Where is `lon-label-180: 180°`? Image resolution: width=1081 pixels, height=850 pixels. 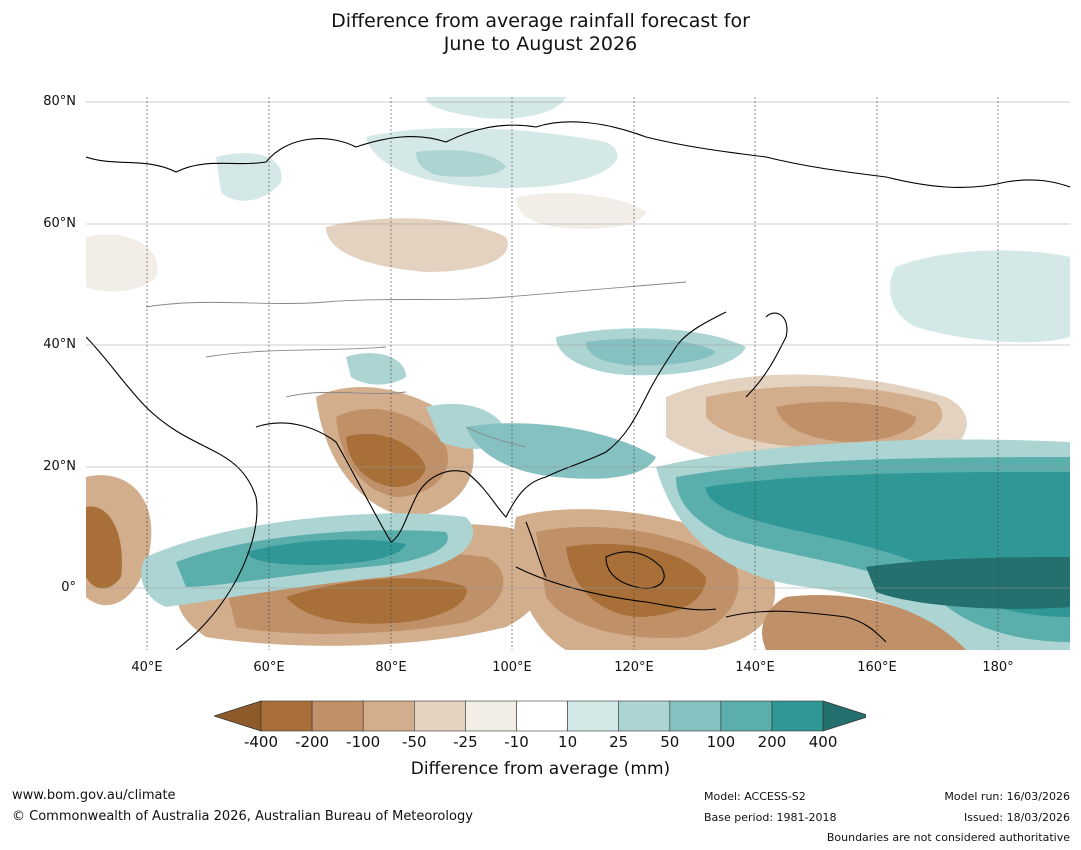 lon-label-180: 180° is located at coordinates (998, 667).